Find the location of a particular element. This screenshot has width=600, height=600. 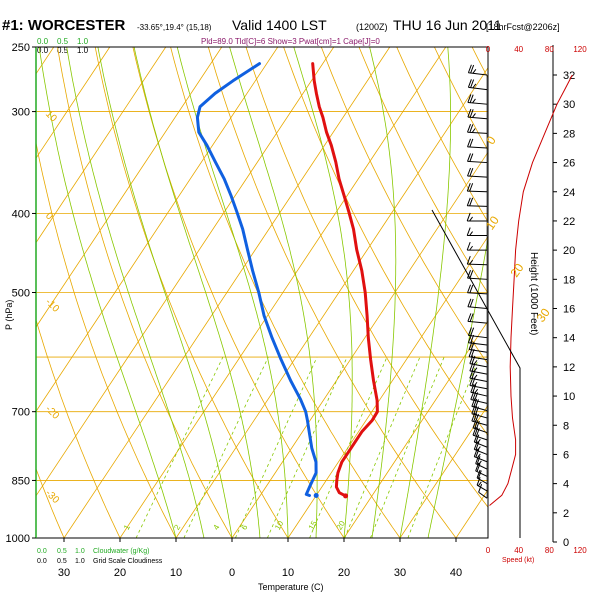

speed-profile is located at coordinates (531, 290).